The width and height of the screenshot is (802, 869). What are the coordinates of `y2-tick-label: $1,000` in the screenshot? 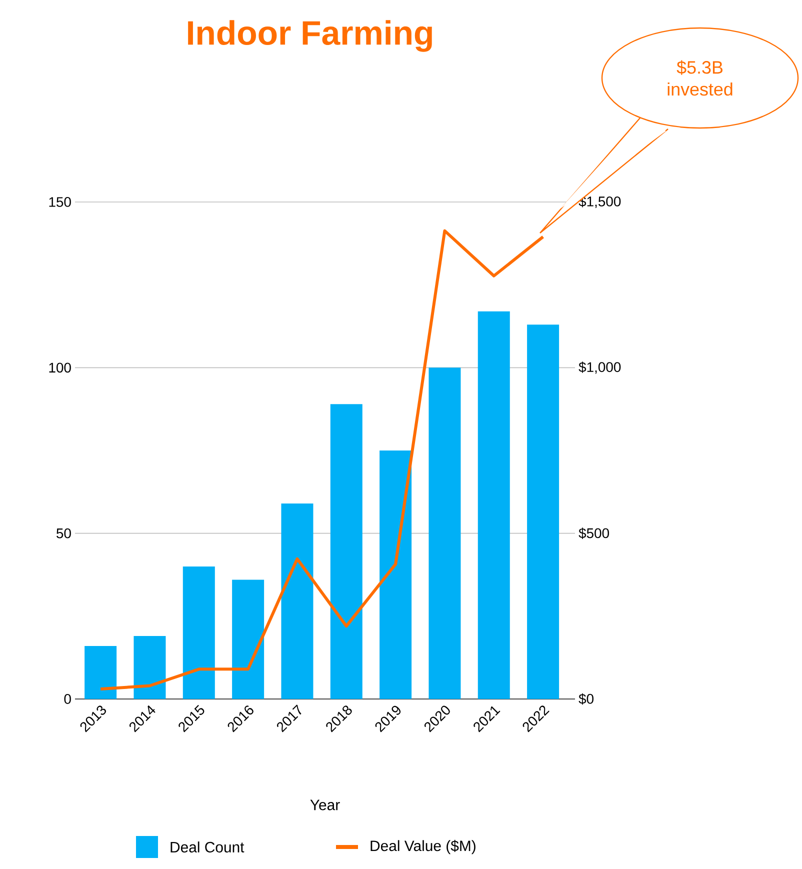 It's located at (599, 368).